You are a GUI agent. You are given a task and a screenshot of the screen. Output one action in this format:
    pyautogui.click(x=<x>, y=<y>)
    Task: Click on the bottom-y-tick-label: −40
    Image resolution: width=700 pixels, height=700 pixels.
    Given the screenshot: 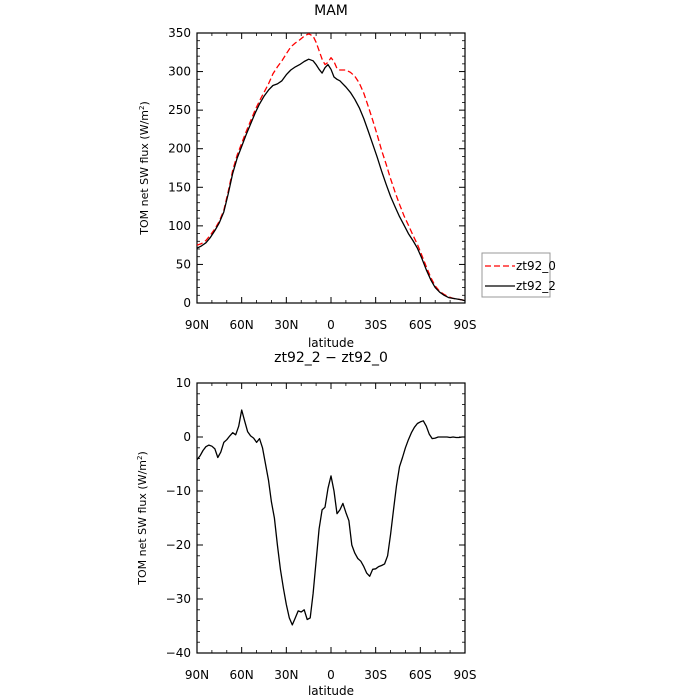 What is the action you would take?
    pyautogui.click(x=178, y=653)
    